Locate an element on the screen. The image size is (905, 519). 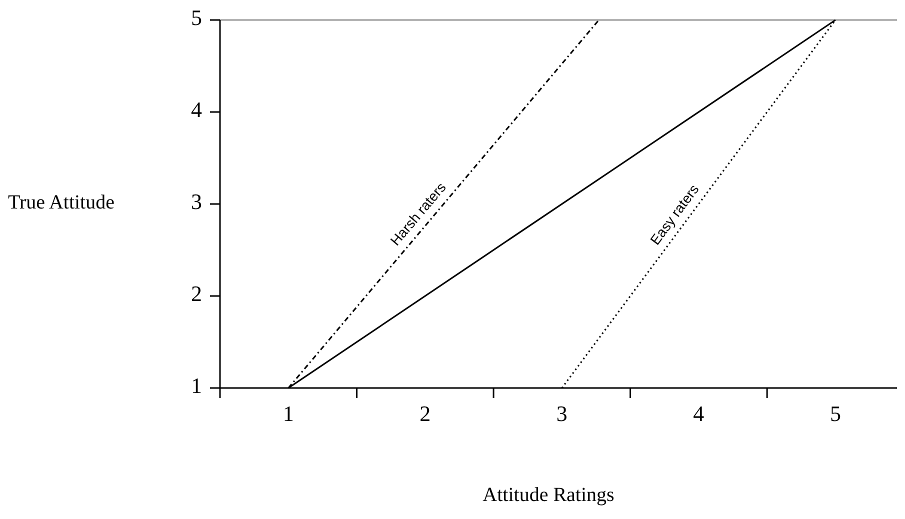
y-axis-title: True Attitude is located at coordinates (61, 203).